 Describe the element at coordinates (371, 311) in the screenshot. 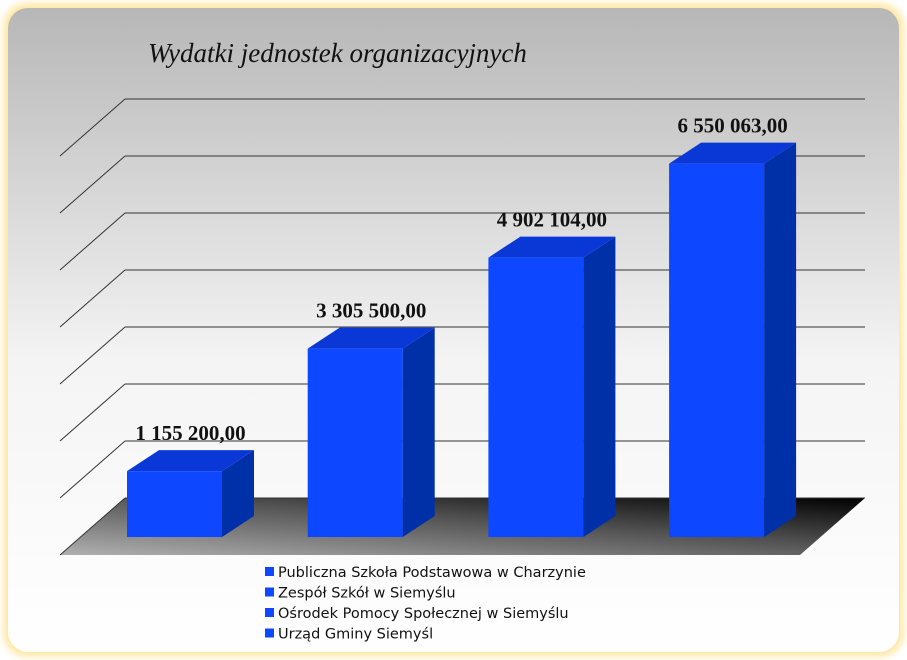

I see `value-label: 3 305 500,00` at that location.